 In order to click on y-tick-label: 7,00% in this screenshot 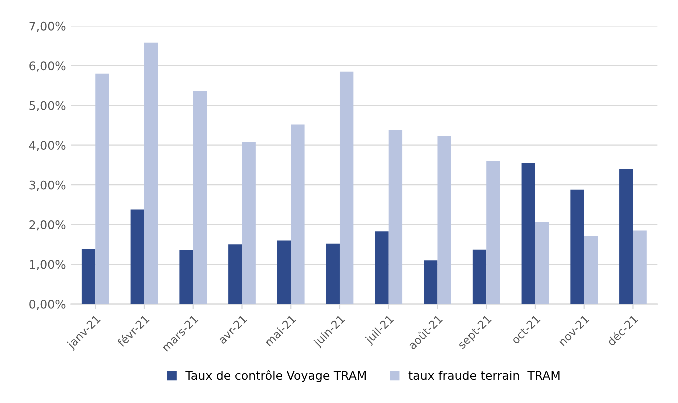, I will do `click(48, 27)`.